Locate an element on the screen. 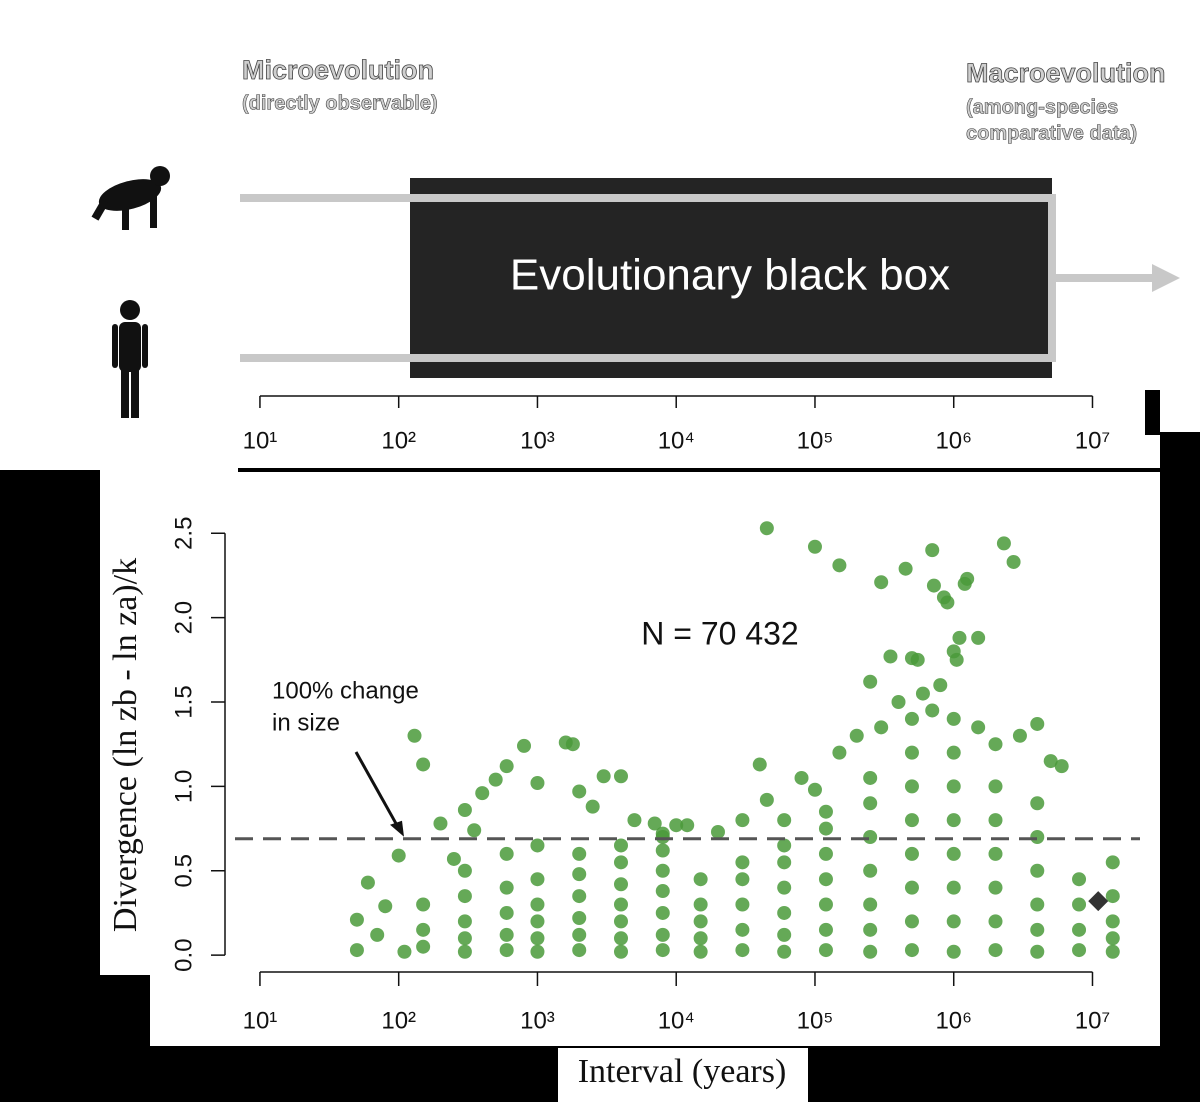 This screenshot has width=1200, height=1102. box-label: Evolutionary black box is located at coordinates (730, 275).